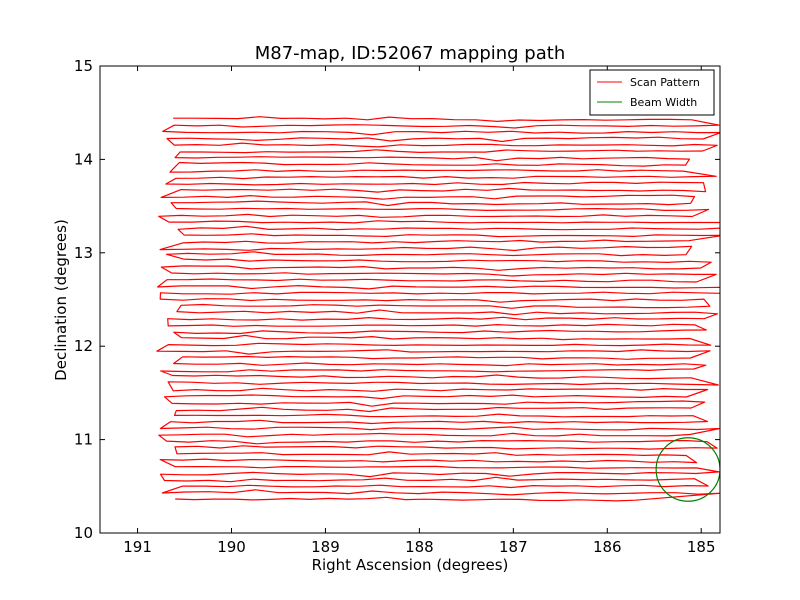  Describe the element at coordinates (83, 253) in the screenshot. I see `y-tick-label: 13` at that location.